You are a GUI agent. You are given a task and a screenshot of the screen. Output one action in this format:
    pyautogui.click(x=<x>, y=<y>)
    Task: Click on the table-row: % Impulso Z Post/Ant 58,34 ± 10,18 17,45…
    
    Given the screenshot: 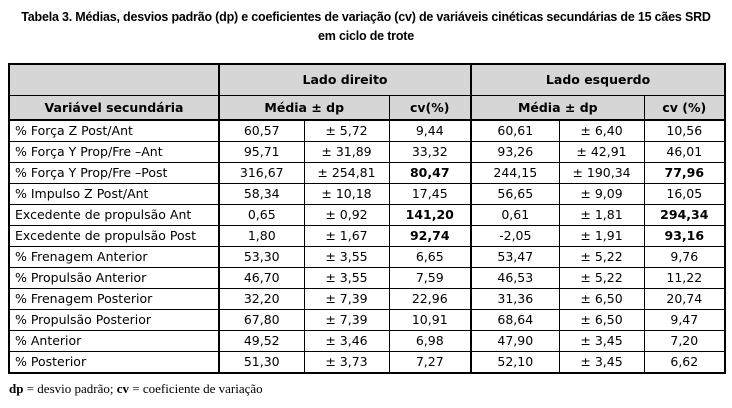 What is the action you would take?
    pyautogui.click(x=367, y=193)
    